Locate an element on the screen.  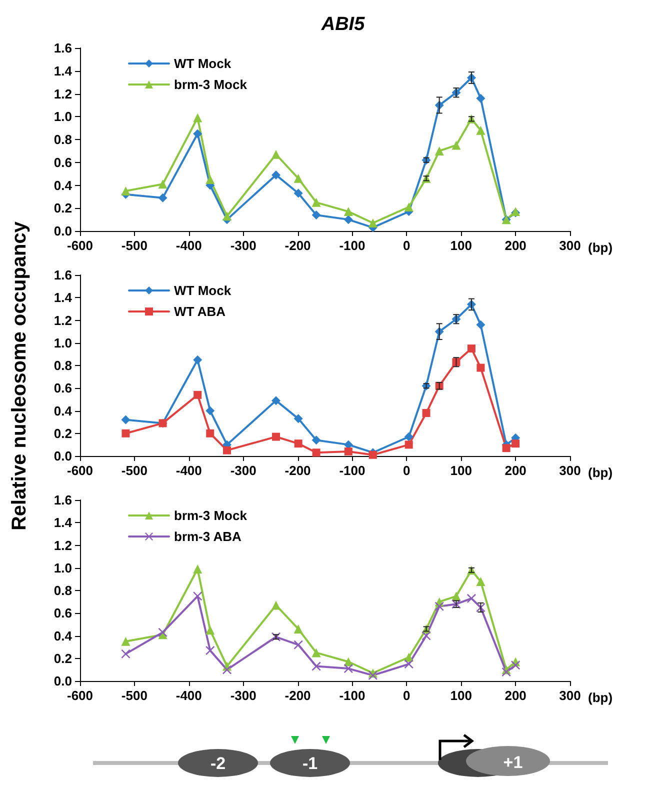
chart-title: ABI5 is located at coordinates (343, 24).